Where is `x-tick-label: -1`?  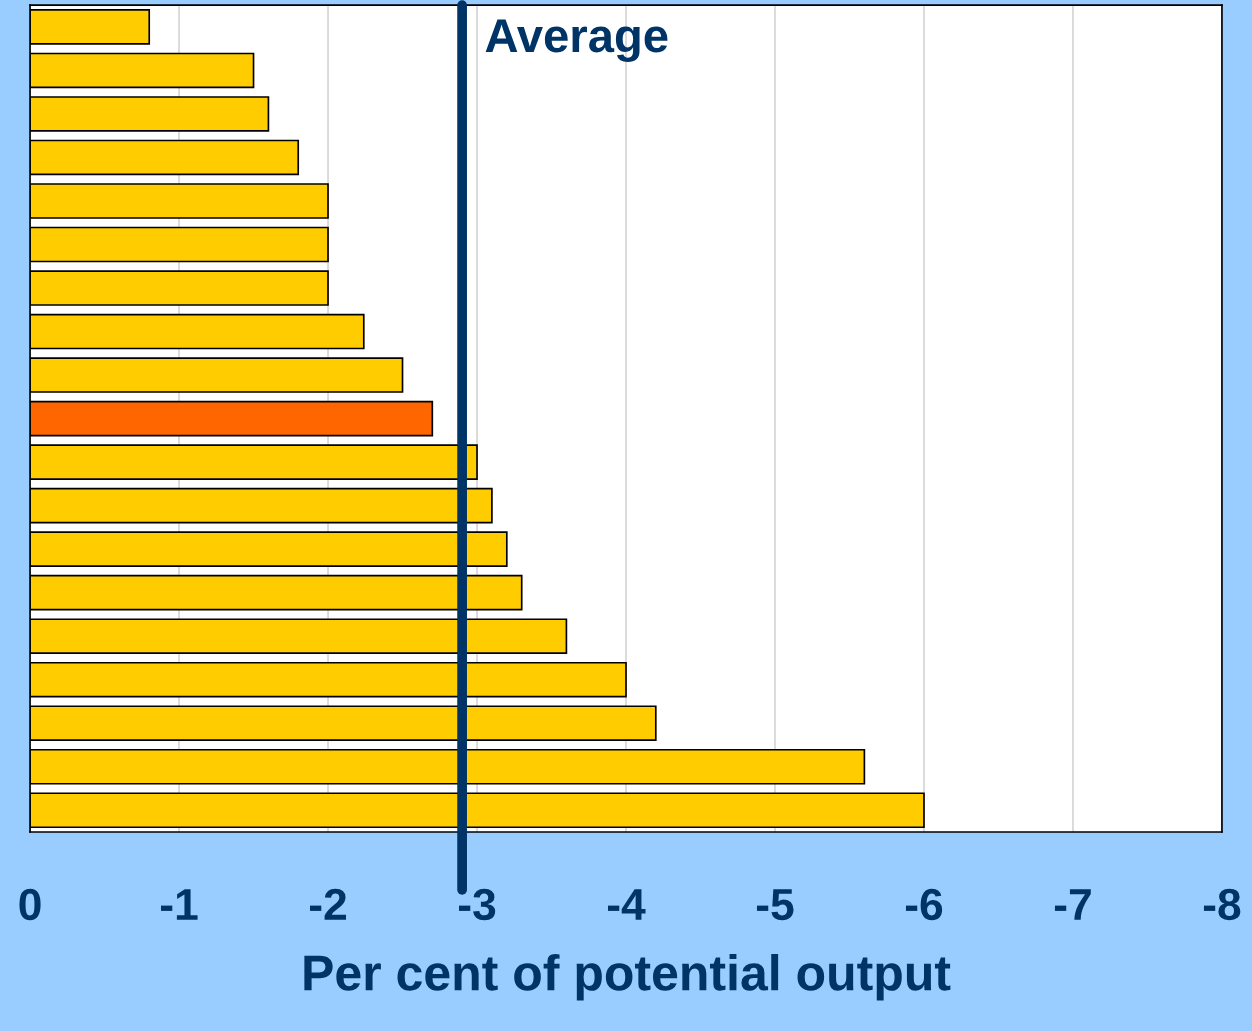 x-tick-label: -1 is located at coordinates (179, 904).